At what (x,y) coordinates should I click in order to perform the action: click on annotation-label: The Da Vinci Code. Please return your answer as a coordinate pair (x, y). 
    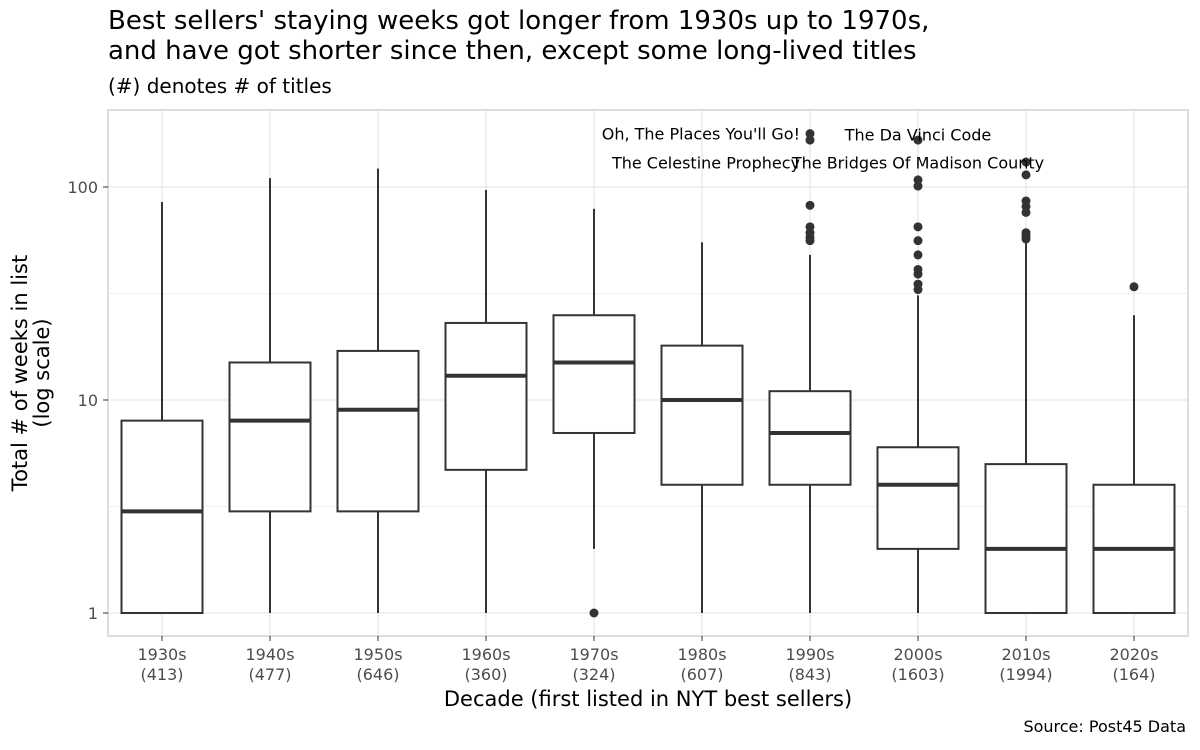
    Looking at the image, I should click on (918, 135).